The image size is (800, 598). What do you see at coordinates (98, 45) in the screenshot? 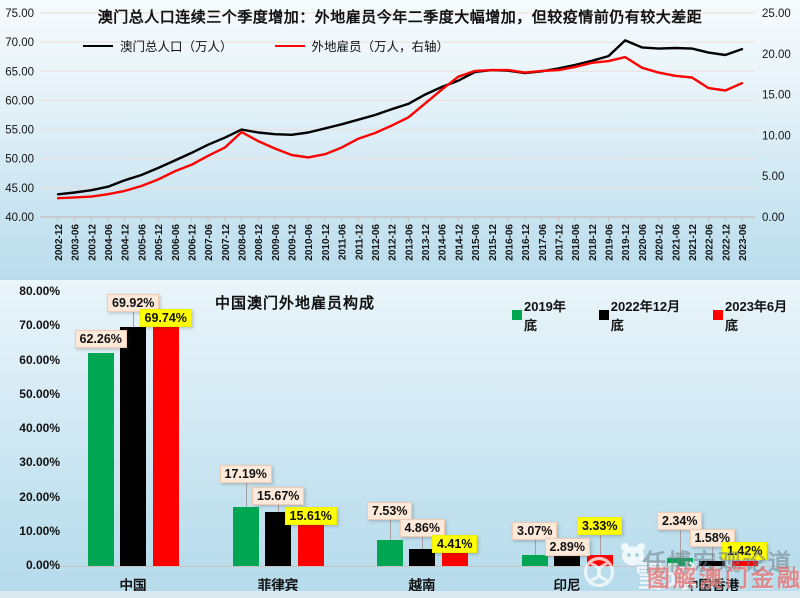
I see `population-line-sample` at bounding box center [98, 45].